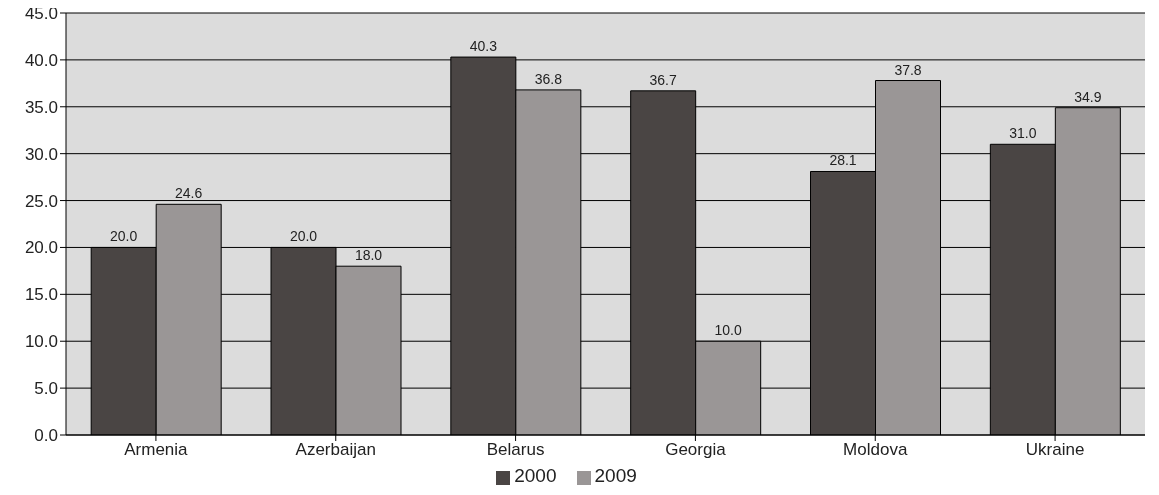 The height and width of the screenshot is (495, 1159). I want to click on legend-label: 2009, so click(615, 475).